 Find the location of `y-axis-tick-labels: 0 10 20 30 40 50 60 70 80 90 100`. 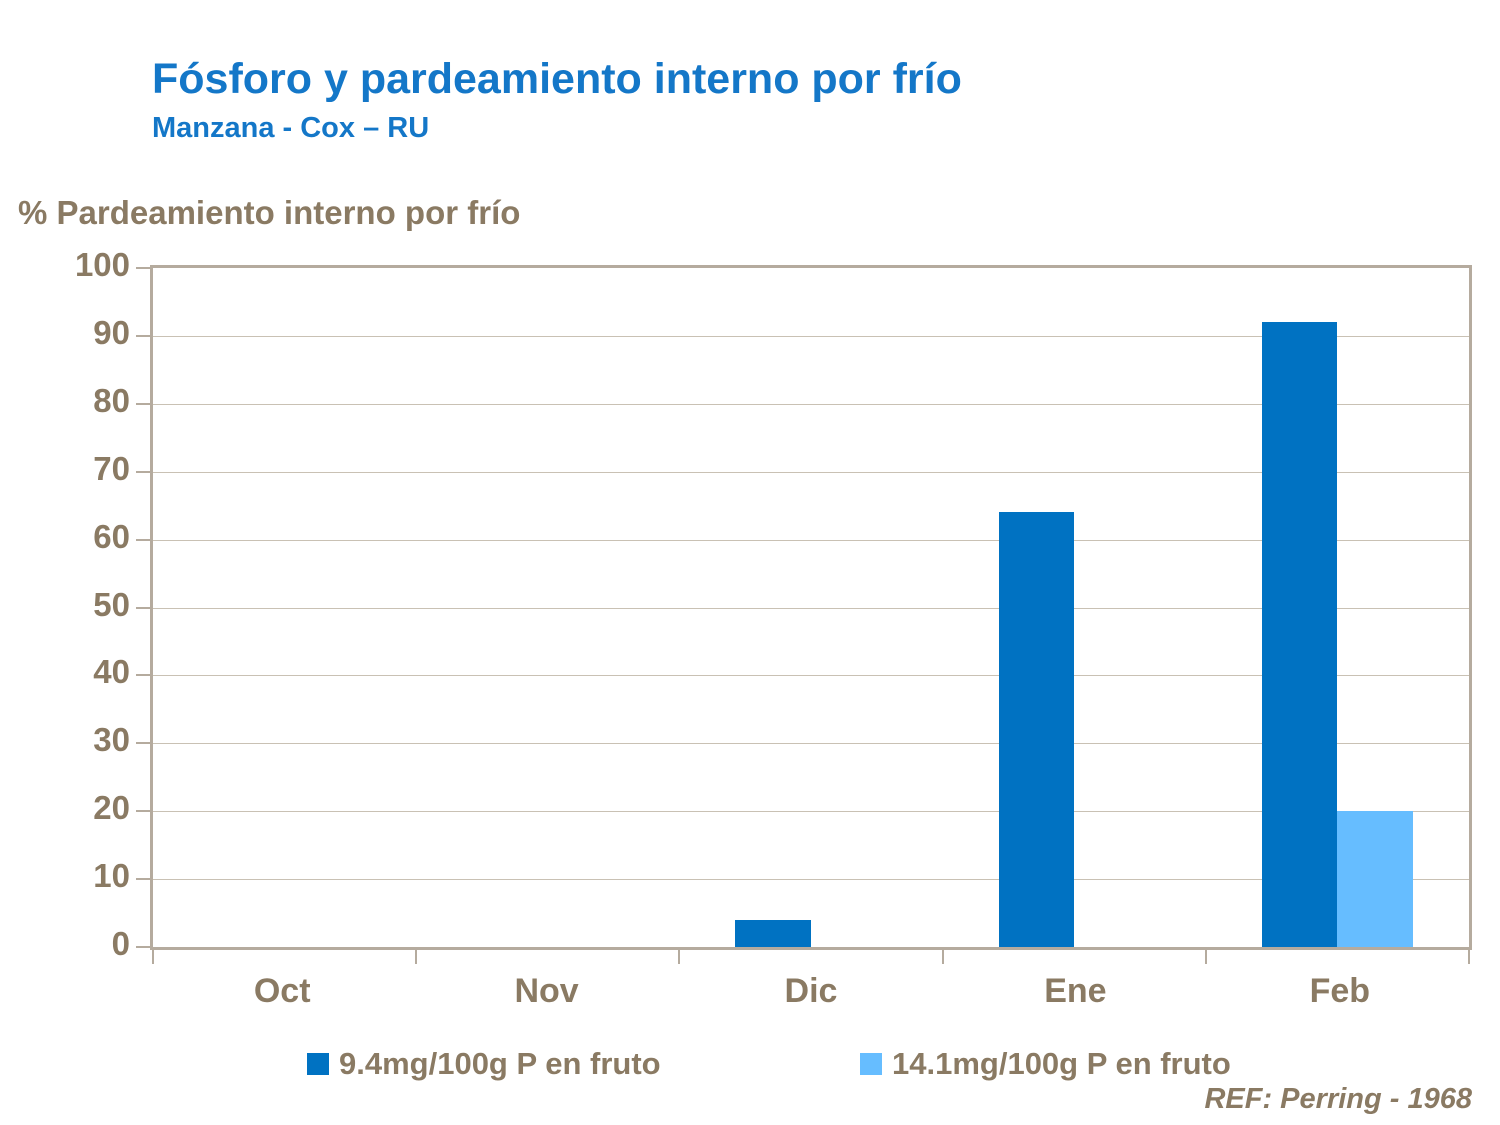

y-axis-tick-labels: 0 10 20 30 40 50 60 70 80 90 100 is located at coordinates (75, 604).